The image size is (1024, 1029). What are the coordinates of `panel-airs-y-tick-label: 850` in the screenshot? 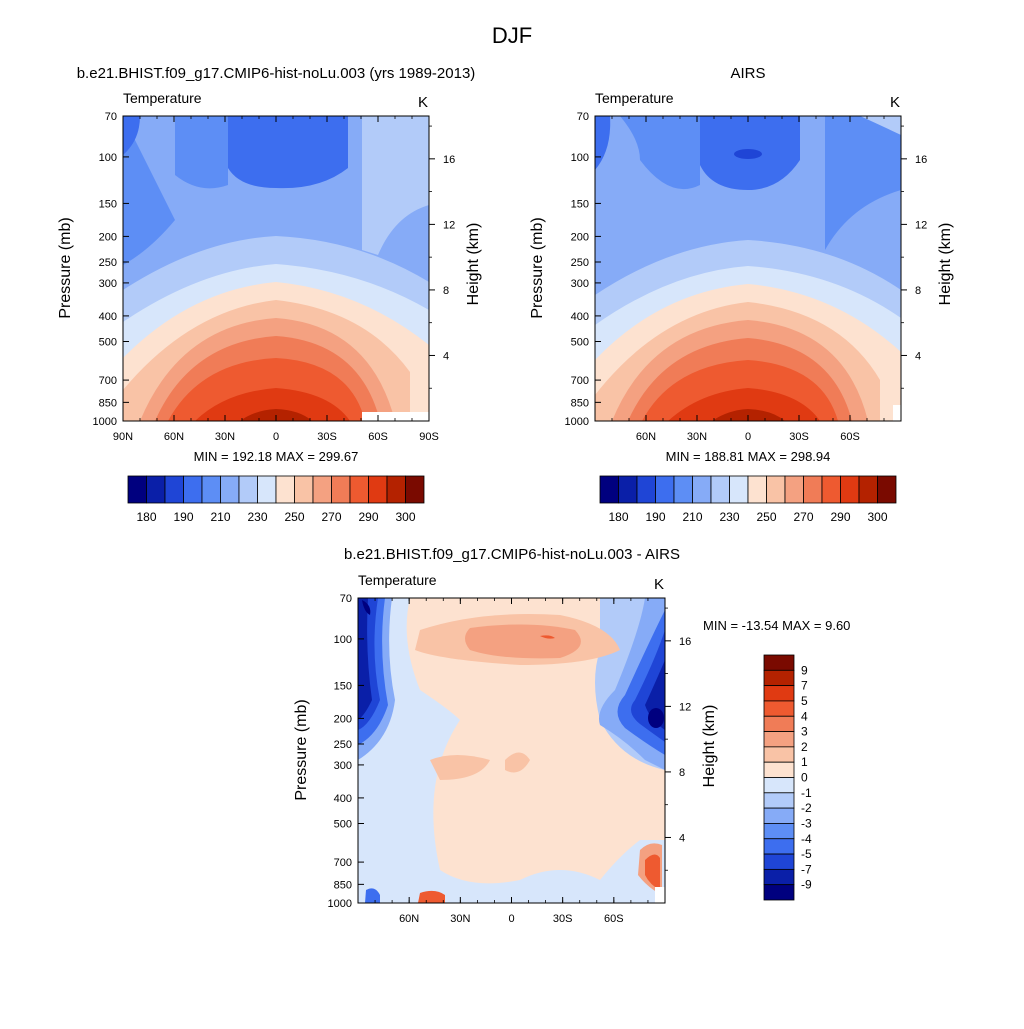 It's located at (580, 403).